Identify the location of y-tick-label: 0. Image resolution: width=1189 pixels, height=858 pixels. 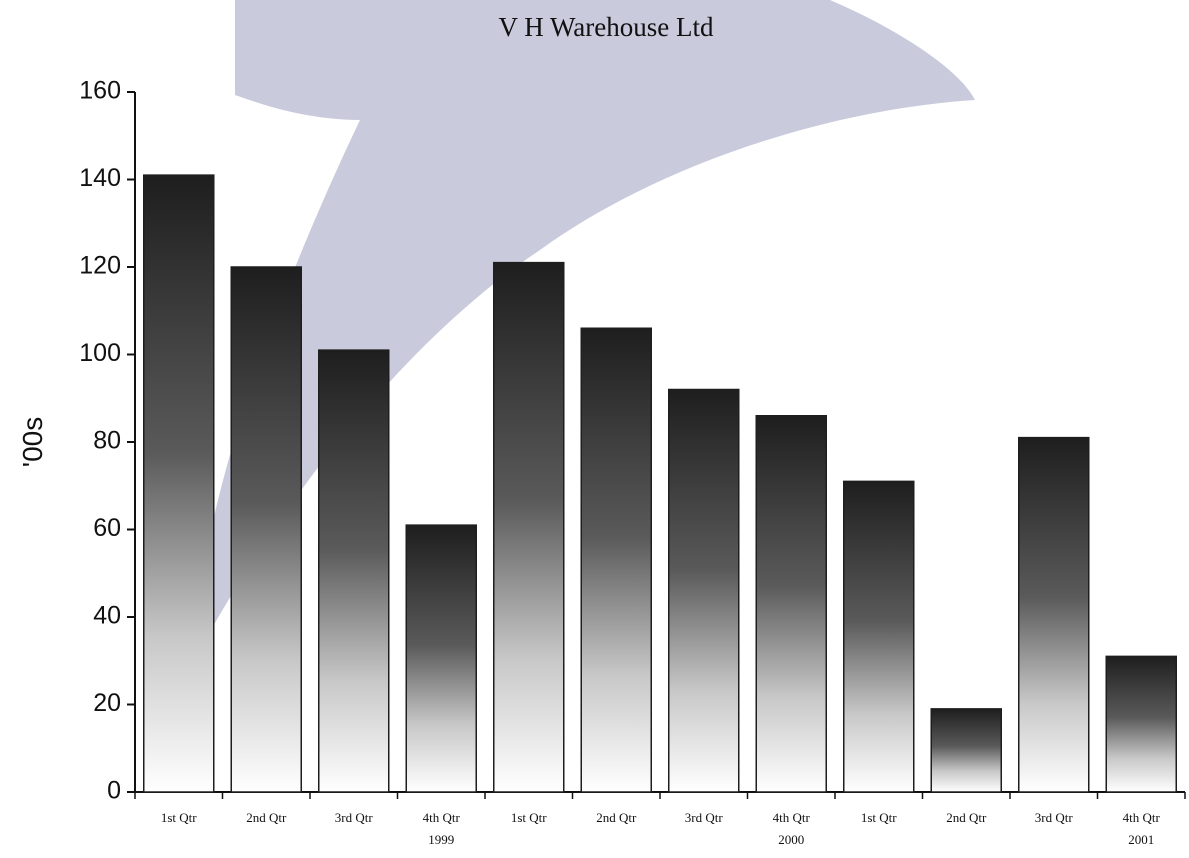
(114, 791).